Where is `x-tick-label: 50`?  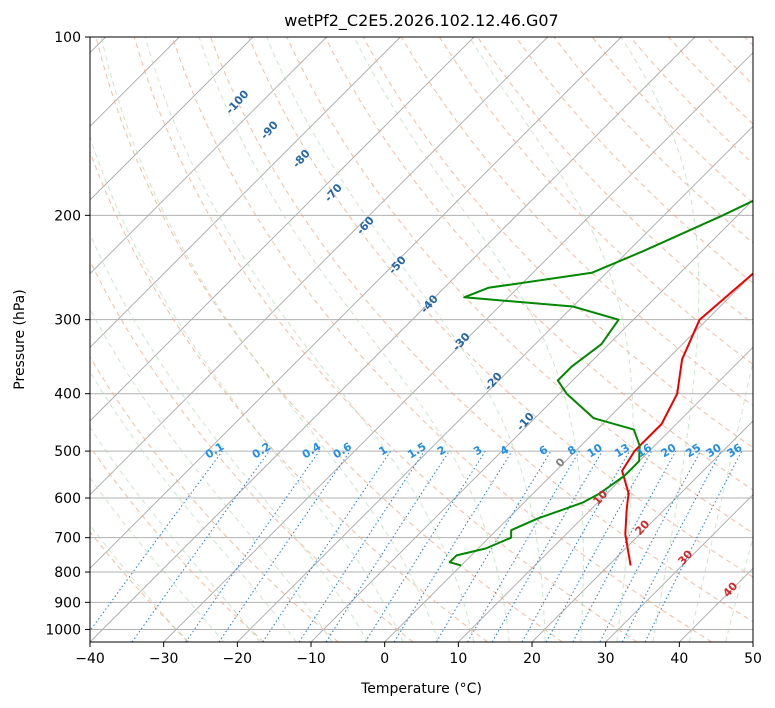 x-tick-label: 50 is located at coordinates (753, 659).